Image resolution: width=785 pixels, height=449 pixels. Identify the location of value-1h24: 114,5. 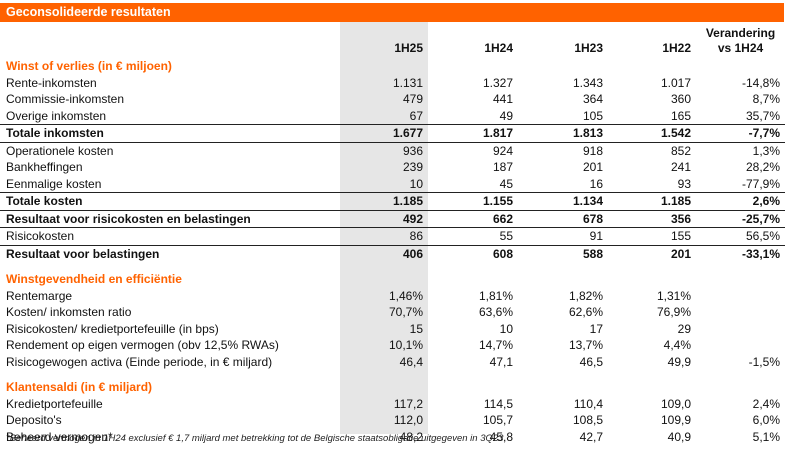
(498, 403).